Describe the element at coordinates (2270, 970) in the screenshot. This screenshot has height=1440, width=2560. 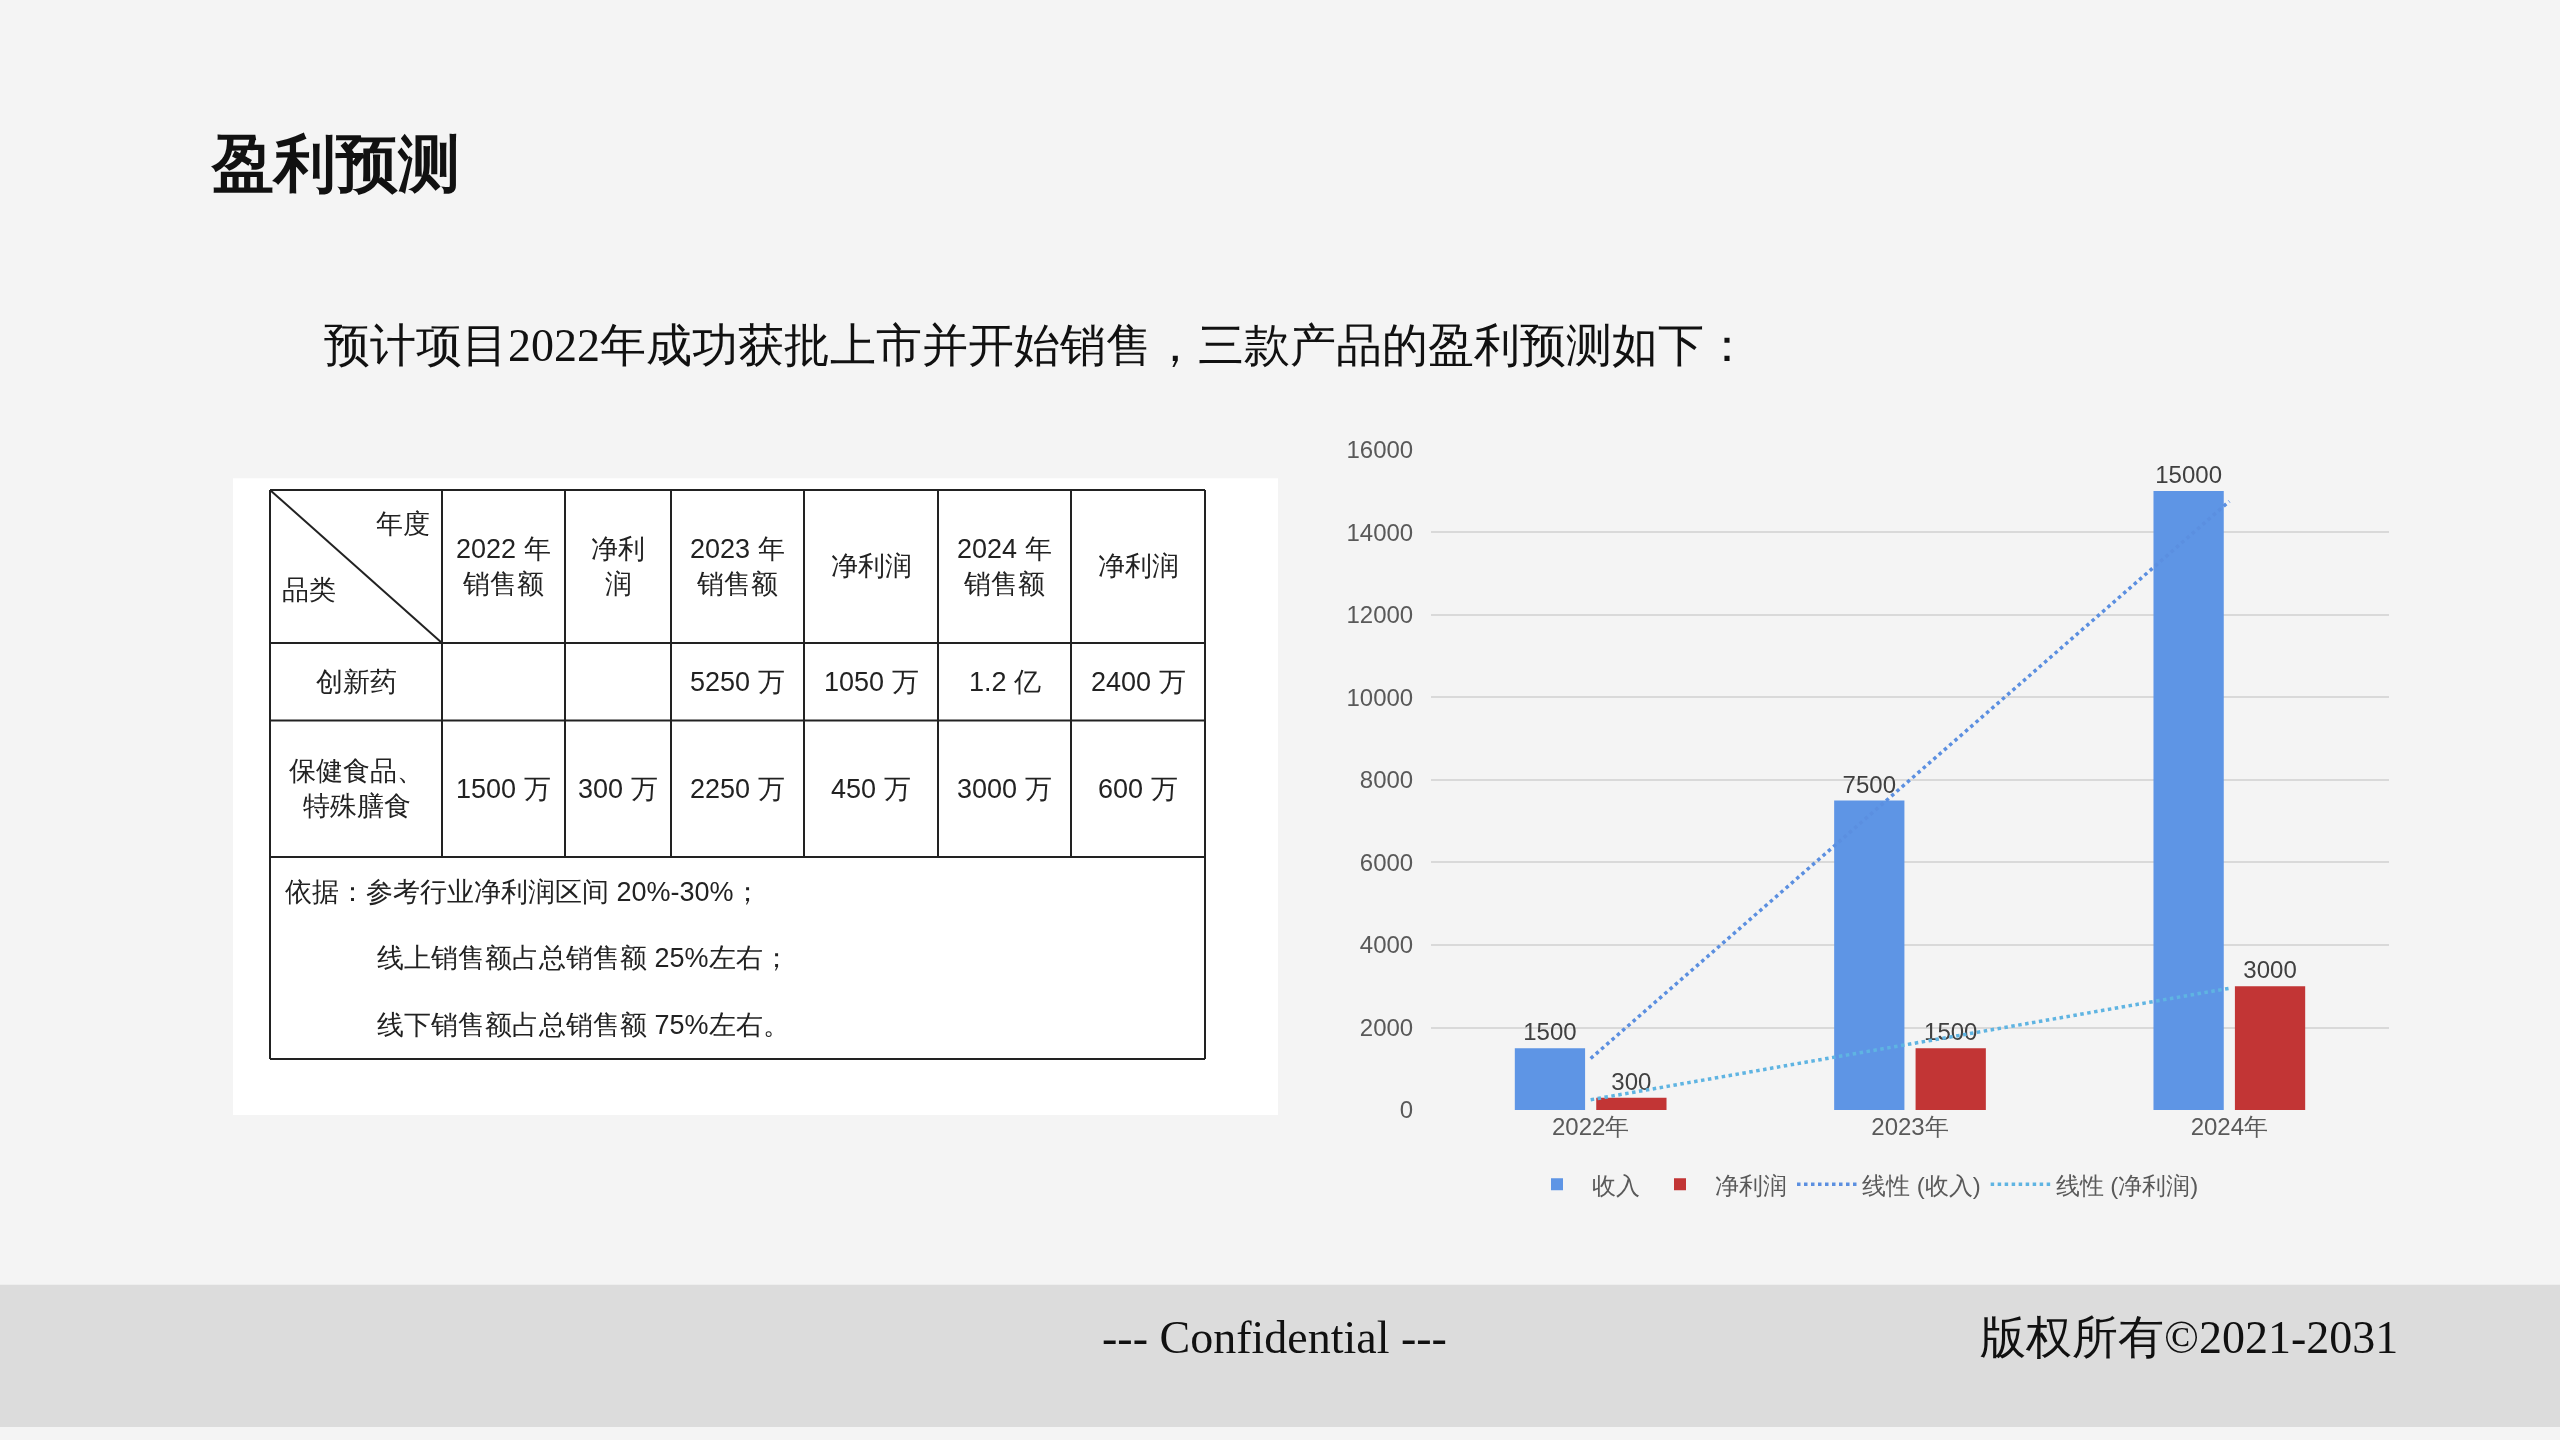
I see `data-label: 3000` at that location.